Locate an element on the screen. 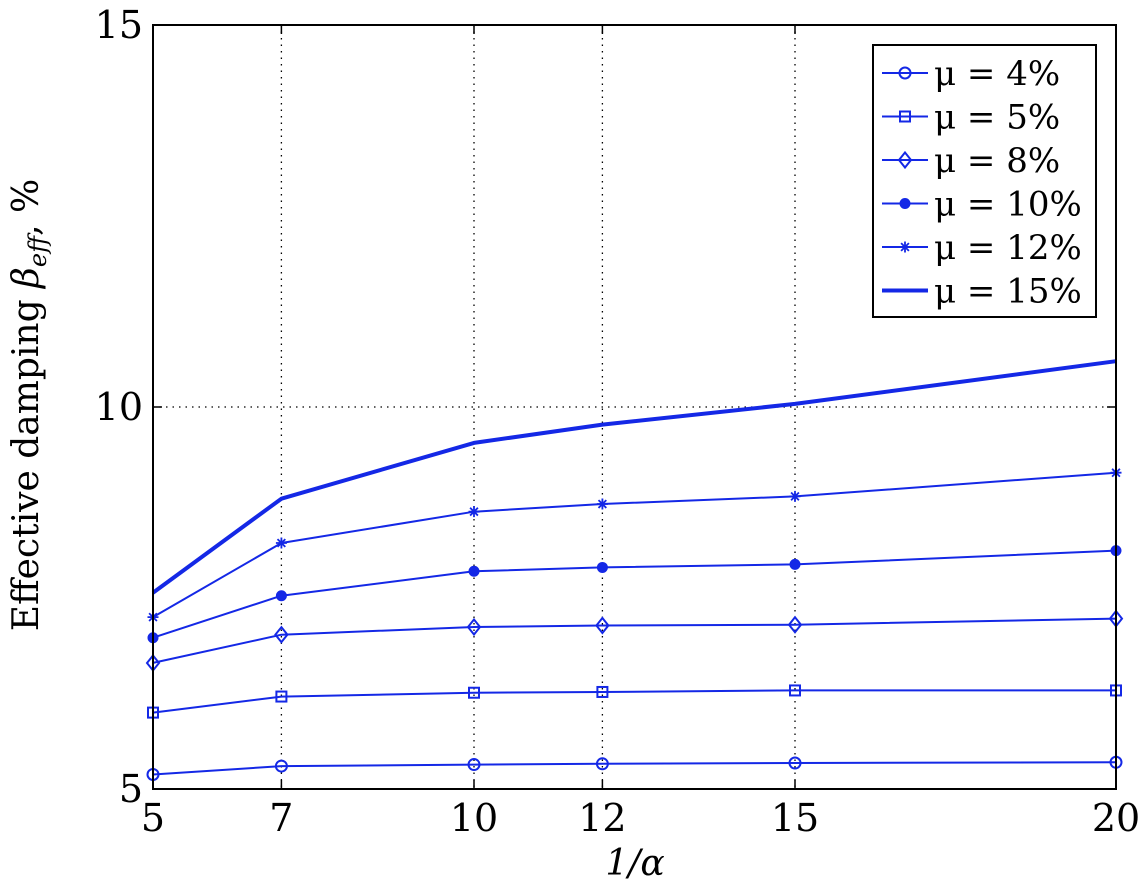  legend-label: μ = 12% is located at coordinates (1008, 248).